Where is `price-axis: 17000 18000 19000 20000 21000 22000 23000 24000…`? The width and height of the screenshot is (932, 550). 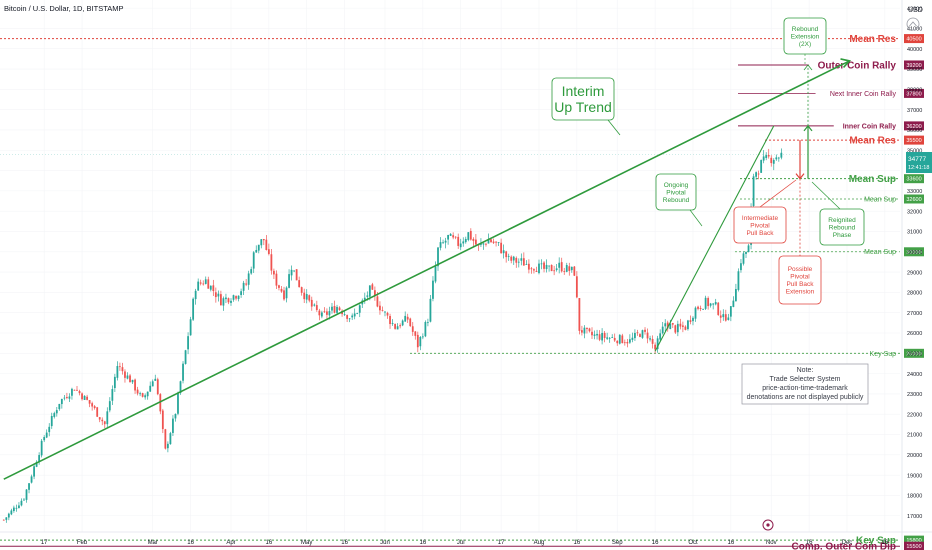
price-axis: 17000 18000 19000 20000 21000 22000 23000 24000… is located at coordinates (911, 275).